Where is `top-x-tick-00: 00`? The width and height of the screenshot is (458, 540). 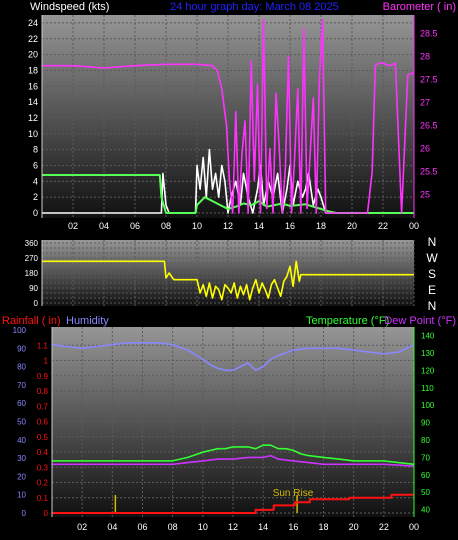
top-x-tick-00: 00 is located at coordinates (414, 226).